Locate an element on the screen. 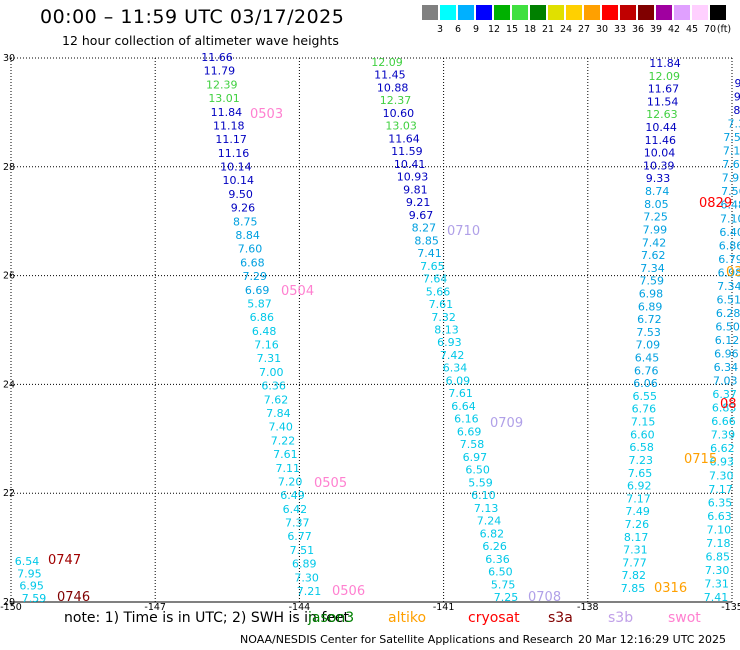 This screenshot has width=740, height=650. wave-height-label: 7.37 is located at coordinates (297, 523).